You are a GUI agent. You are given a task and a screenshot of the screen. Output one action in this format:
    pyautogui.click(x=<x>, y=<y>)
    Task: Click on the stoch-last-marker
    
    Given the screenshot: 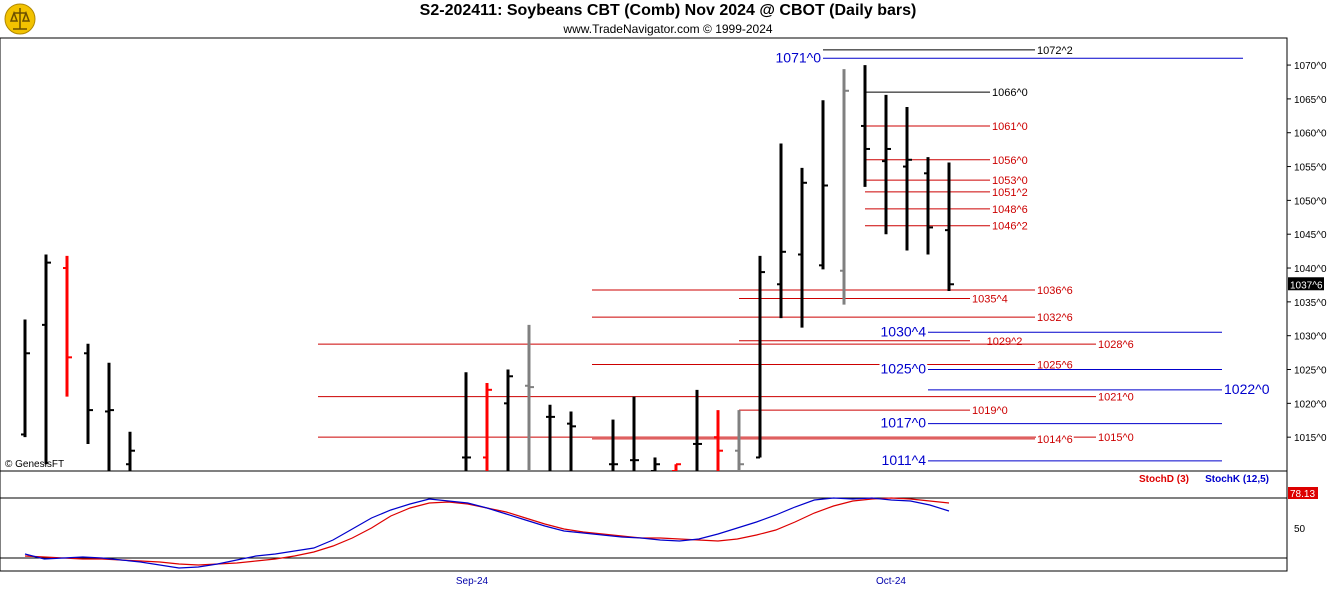 What is the action you would take?
    pyautogui.click(x=1303, y=493)
    